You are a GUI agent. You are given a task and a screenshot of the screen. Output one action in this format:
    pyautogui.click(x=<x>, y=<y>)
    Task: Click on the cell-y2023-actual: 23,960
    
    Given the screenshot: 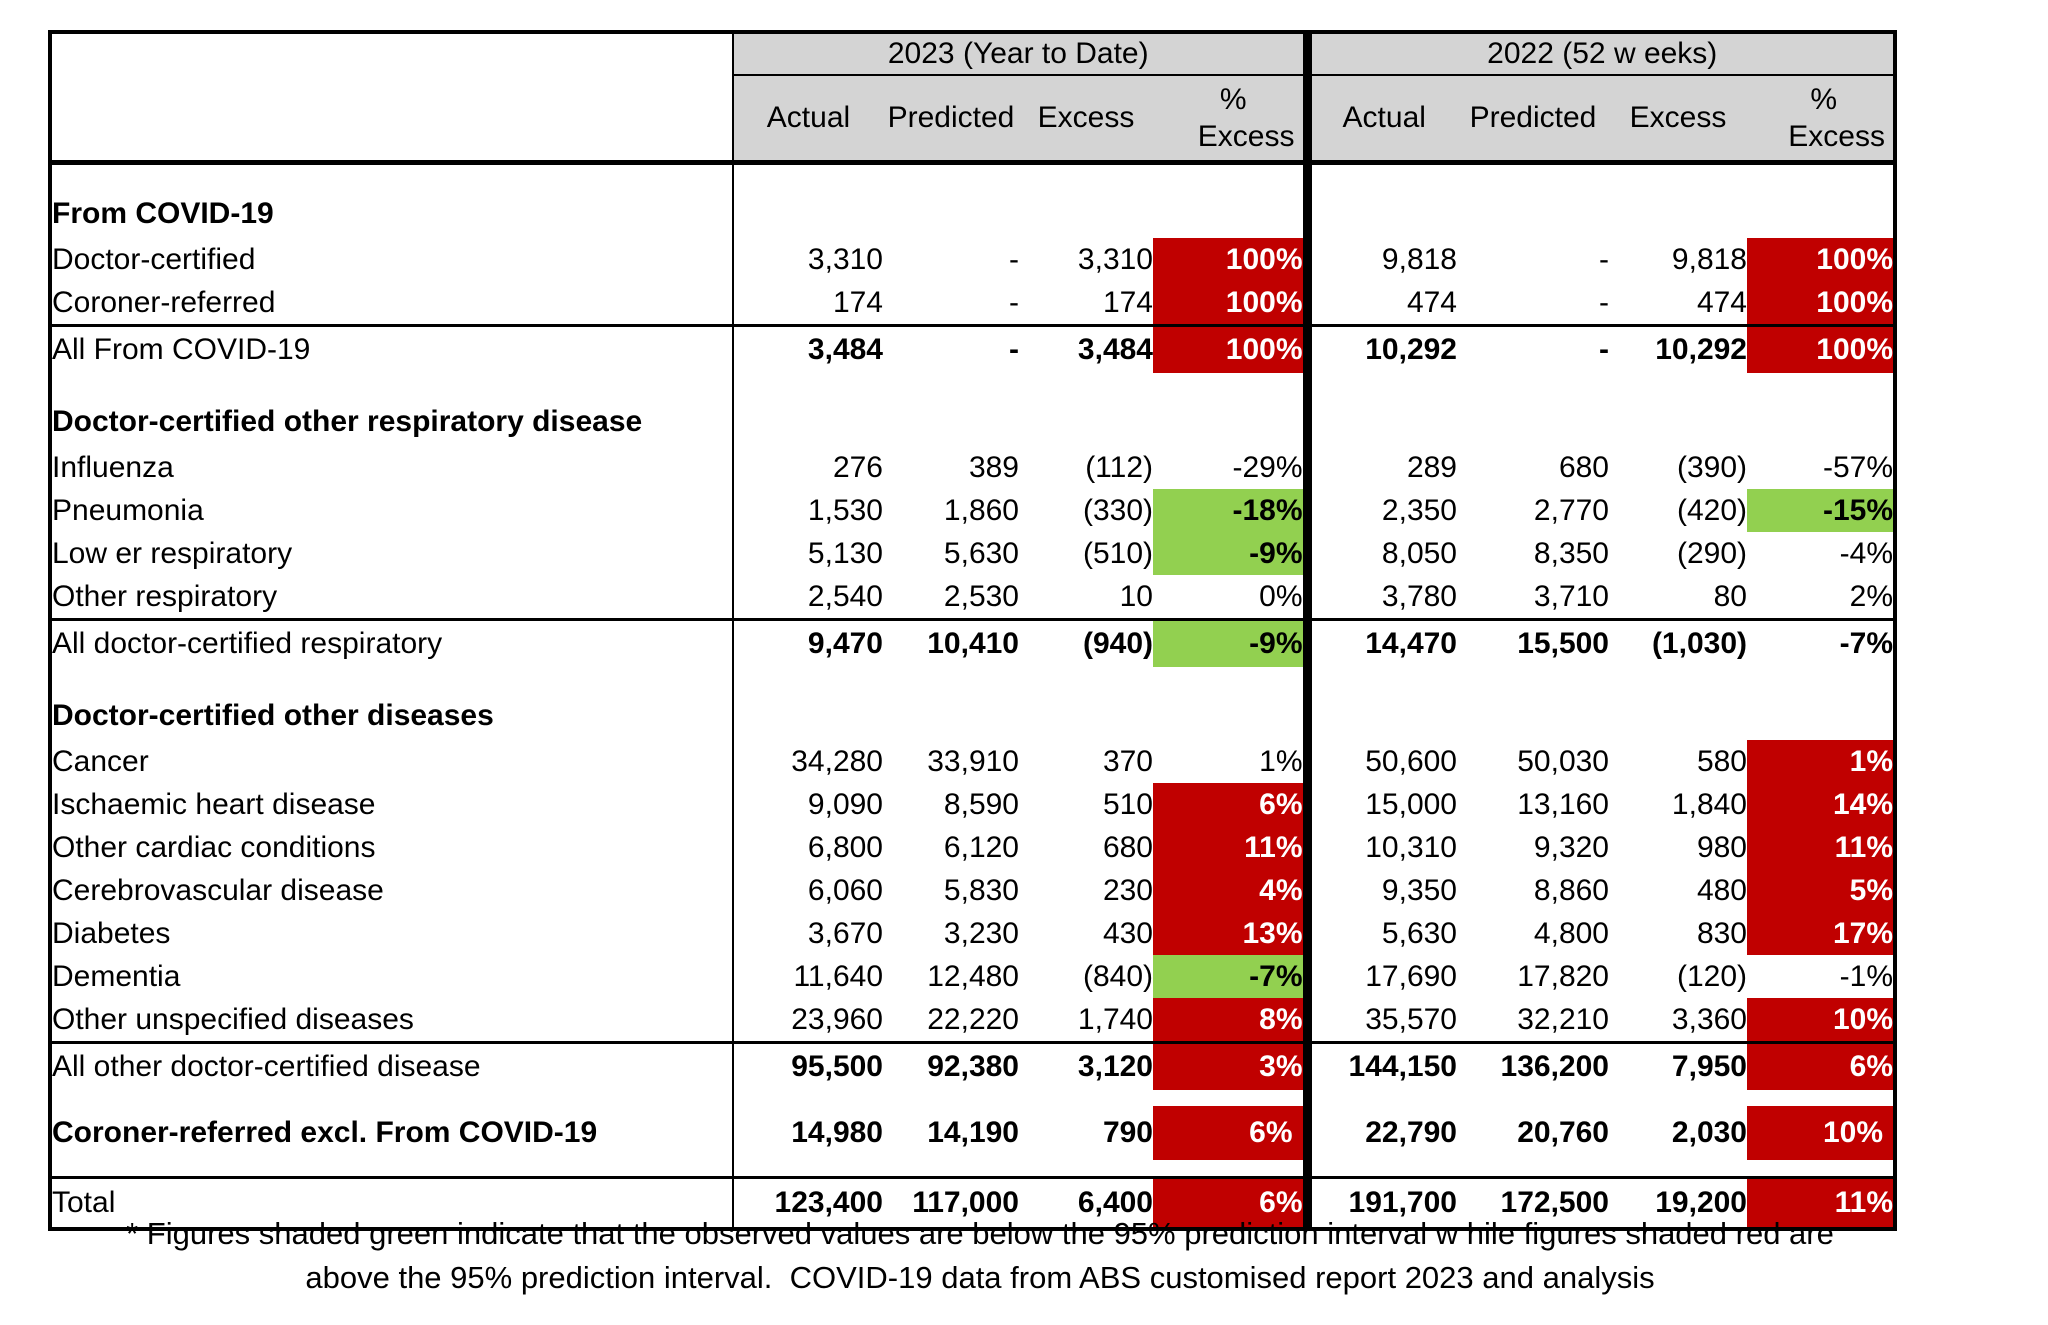 What is the action you would take?
    pyautogui.click(x=837, y=1019)
    